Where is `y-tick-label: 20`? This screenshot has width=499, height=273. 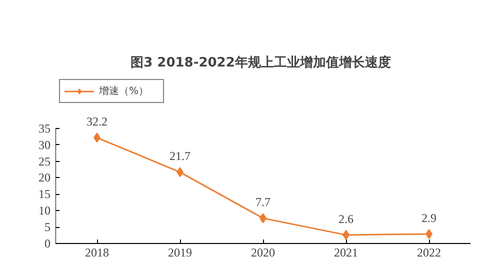
y-tick-label: 20 is located at coordinates (44, 177).